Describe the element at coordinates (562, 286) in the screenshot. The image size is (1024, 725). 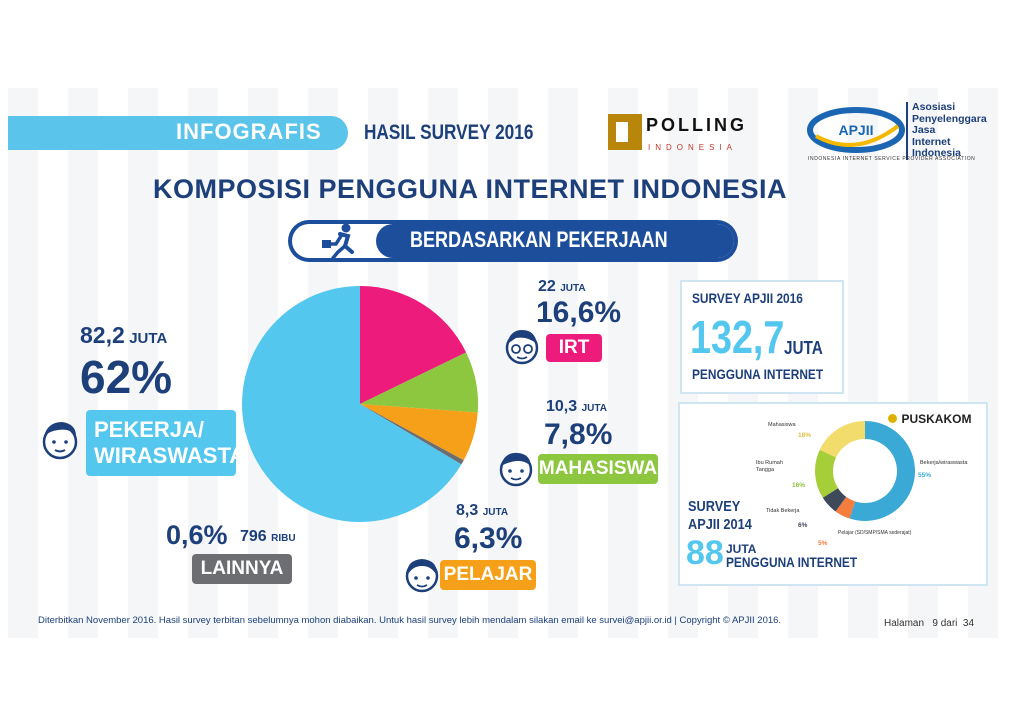
I see `irt-count: 22 JUTA` at that location.